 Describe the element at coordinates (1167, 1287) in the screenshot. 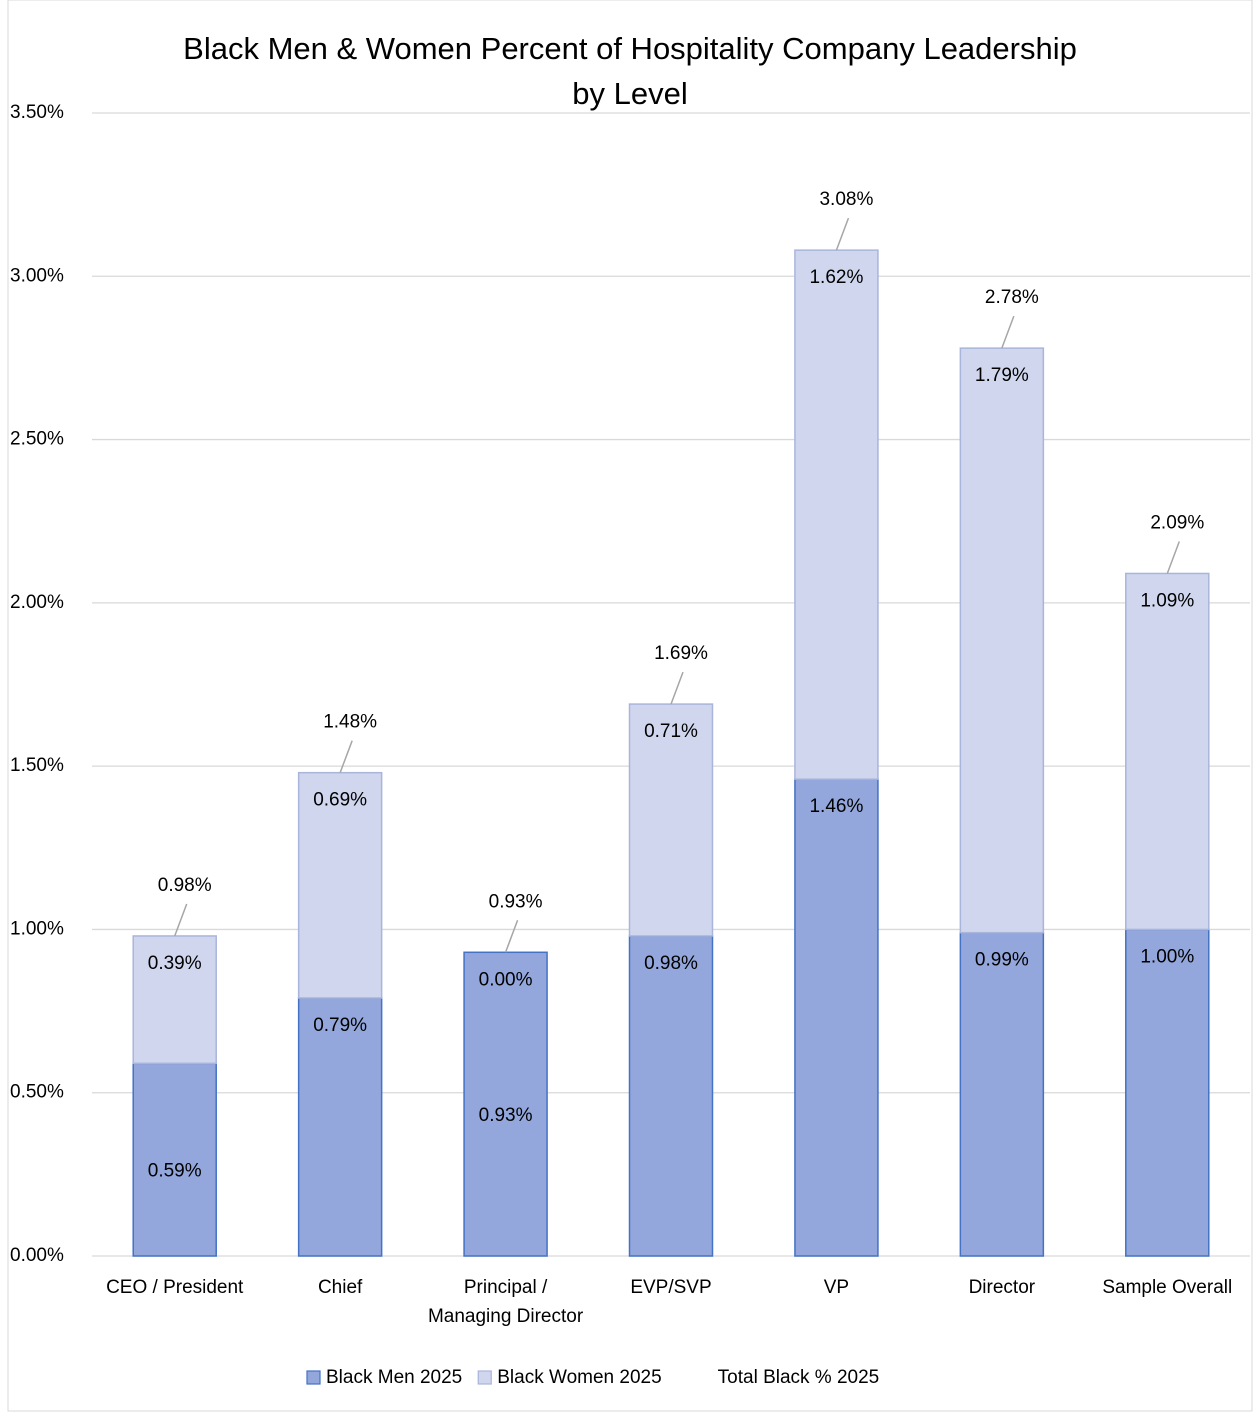

I see `x-tick-label: Sample Overall` at that location.